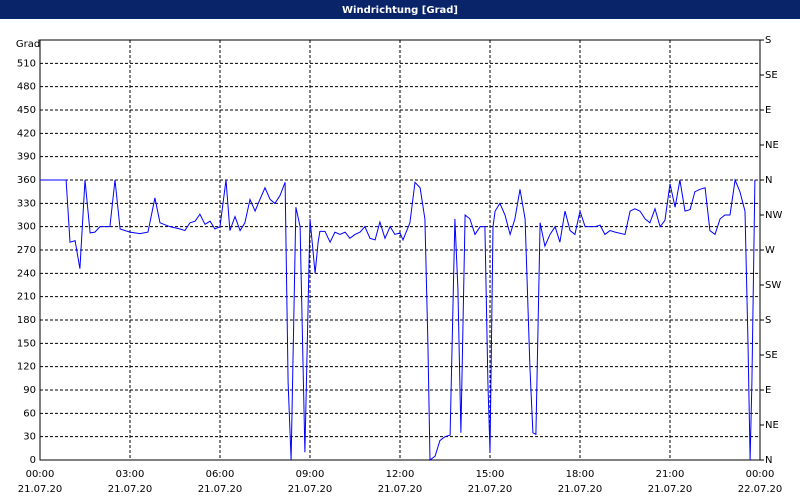 The image size is (800, 500). What do you see at coordinates (670, 474) in the screenshot?
I see `x-tick-label: 21:00` at bounding box center [670, 474].